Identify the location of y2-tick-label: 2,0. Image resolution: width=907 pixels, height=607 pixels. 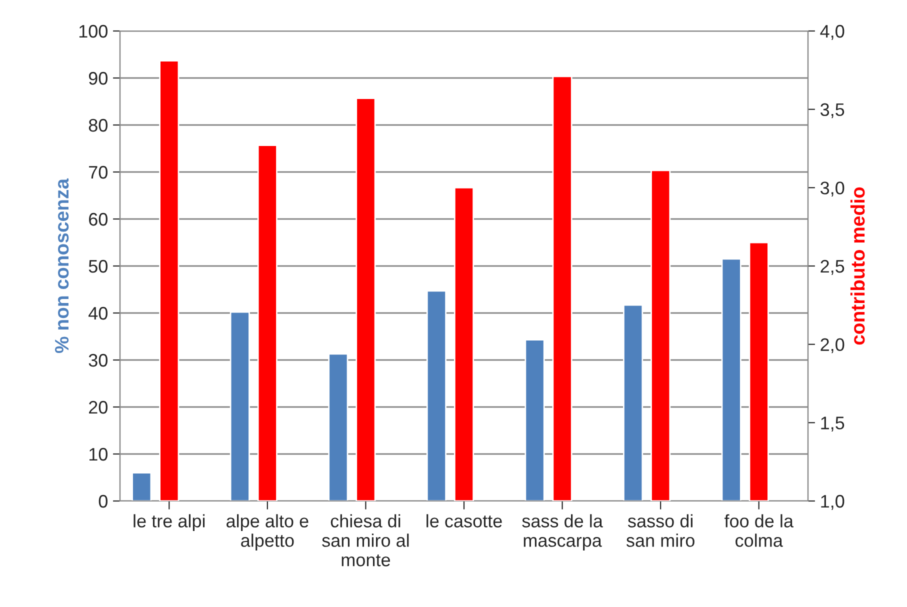
(832, 346).